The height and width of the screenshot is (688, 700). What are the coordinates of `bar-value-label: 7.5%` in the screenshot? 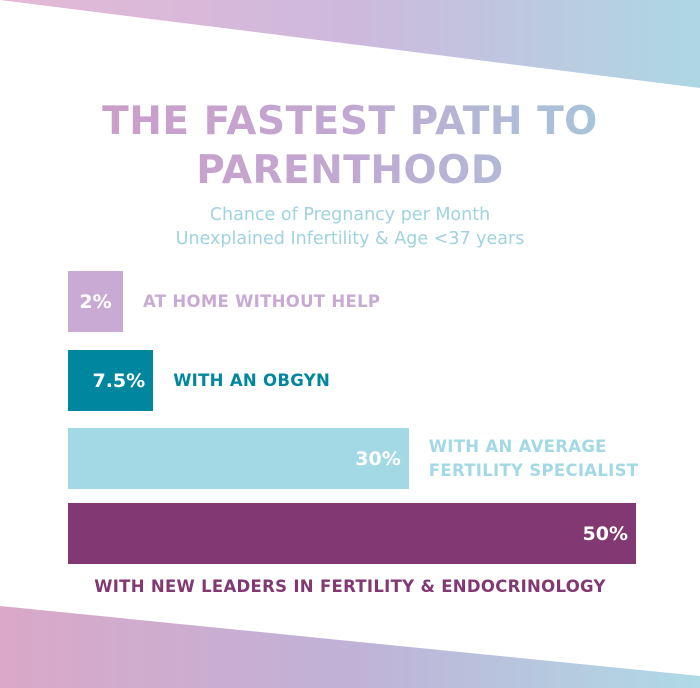 It's located at (119, 380).